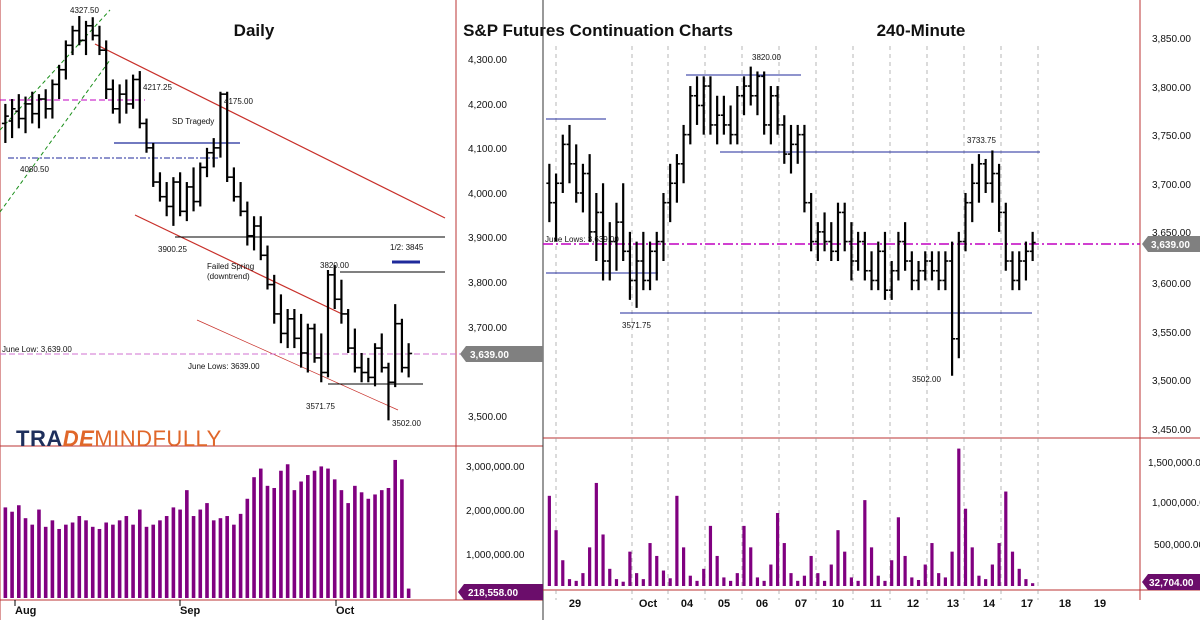  Describe the element at coordinates (1176, 503) in the screenshot. I see `minute-vol-tick: 1,000,000.00` at that location.